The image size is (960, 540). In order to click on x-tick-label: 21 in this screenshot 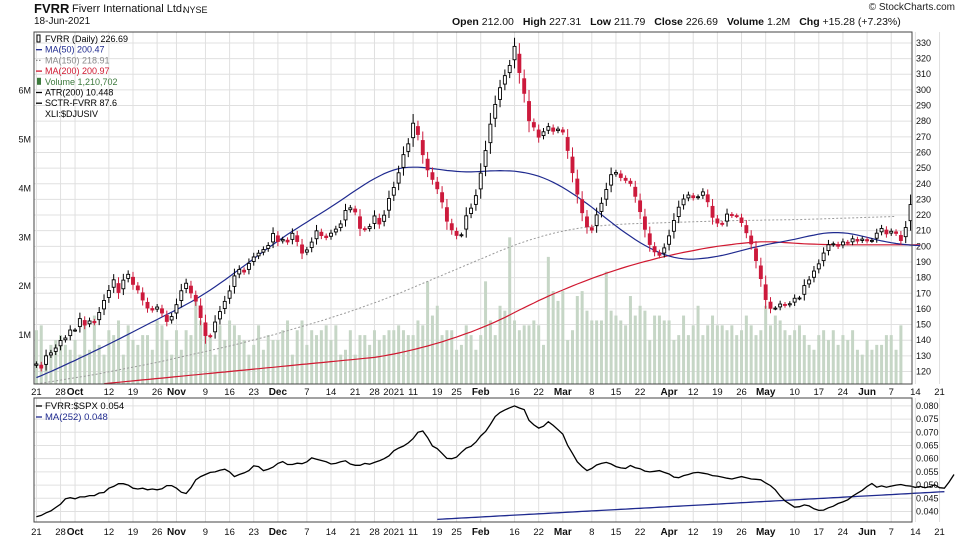, I will do `click(36, 532)`.